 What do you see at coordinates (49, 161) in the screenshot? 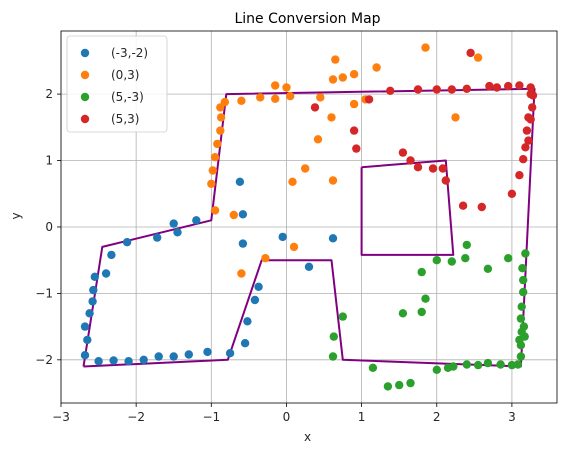
I see `y-tick-label: 1` at bounding box center [49, 161].